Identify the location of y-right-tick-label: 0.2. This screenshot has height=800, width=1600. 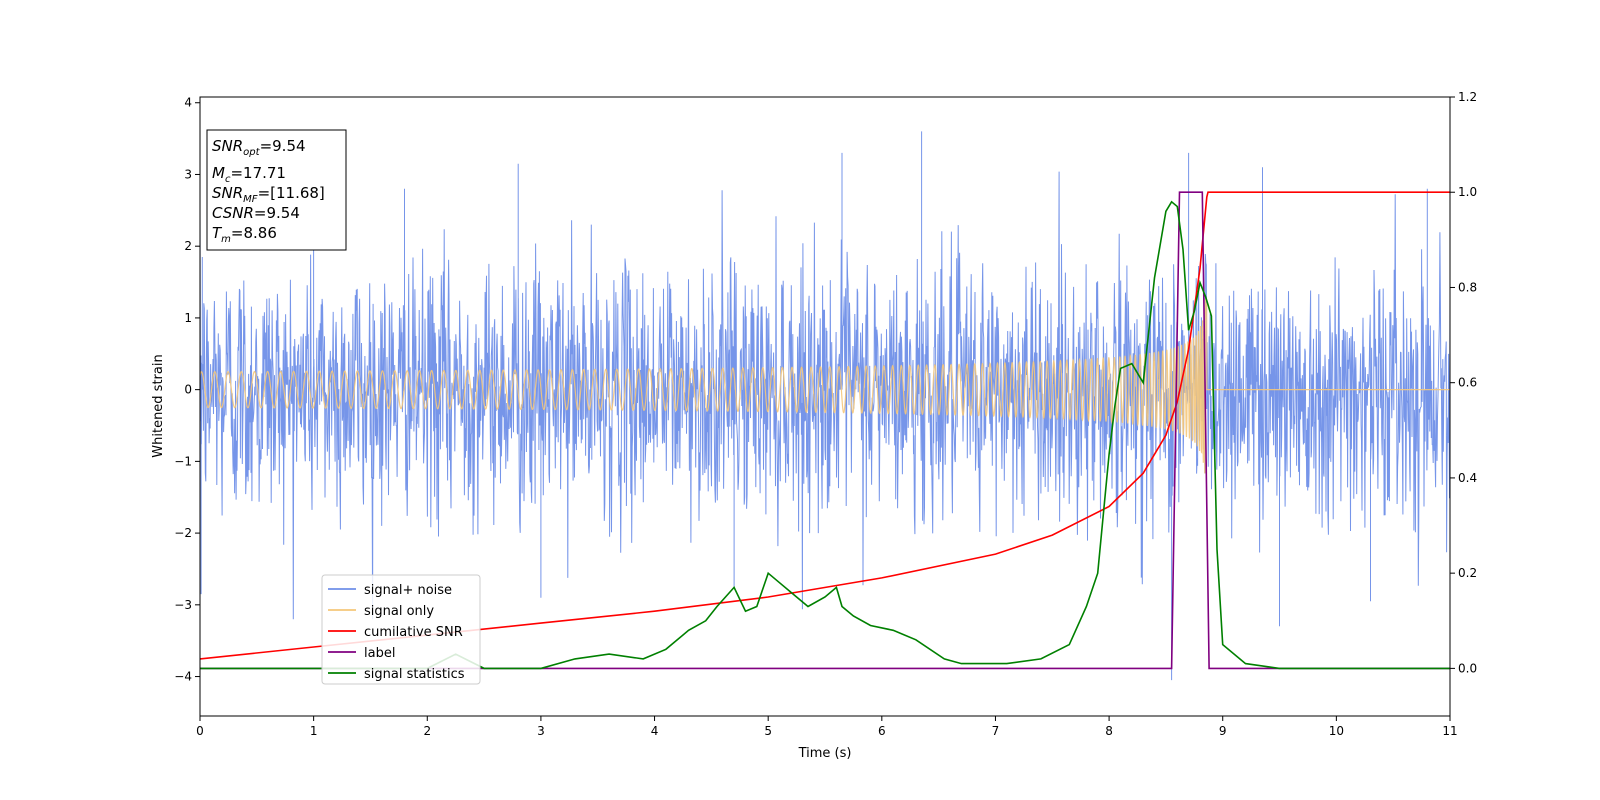
(1467, 573).